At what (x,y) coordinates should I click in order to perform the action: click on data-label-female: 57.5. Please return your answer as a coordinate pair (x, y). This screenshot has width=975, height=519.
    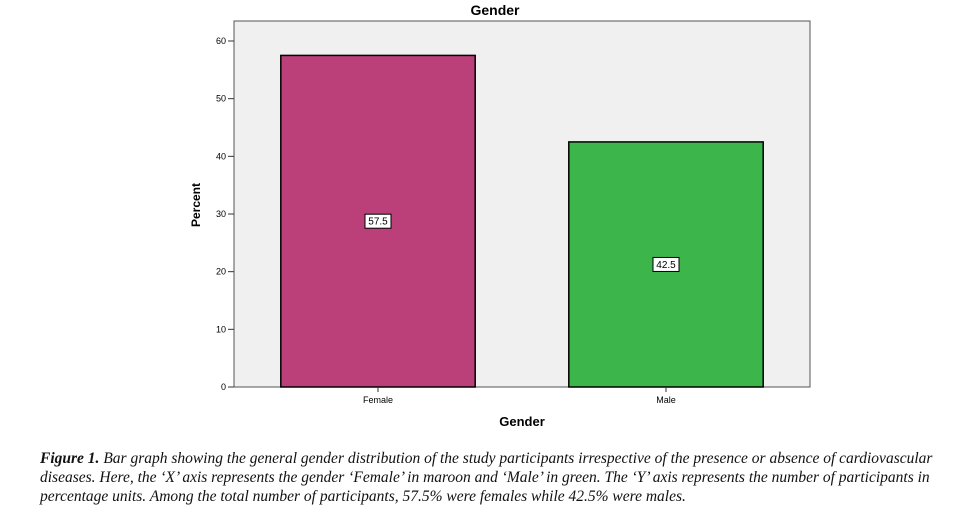
    Looking at the image, I should click on (378, 222).